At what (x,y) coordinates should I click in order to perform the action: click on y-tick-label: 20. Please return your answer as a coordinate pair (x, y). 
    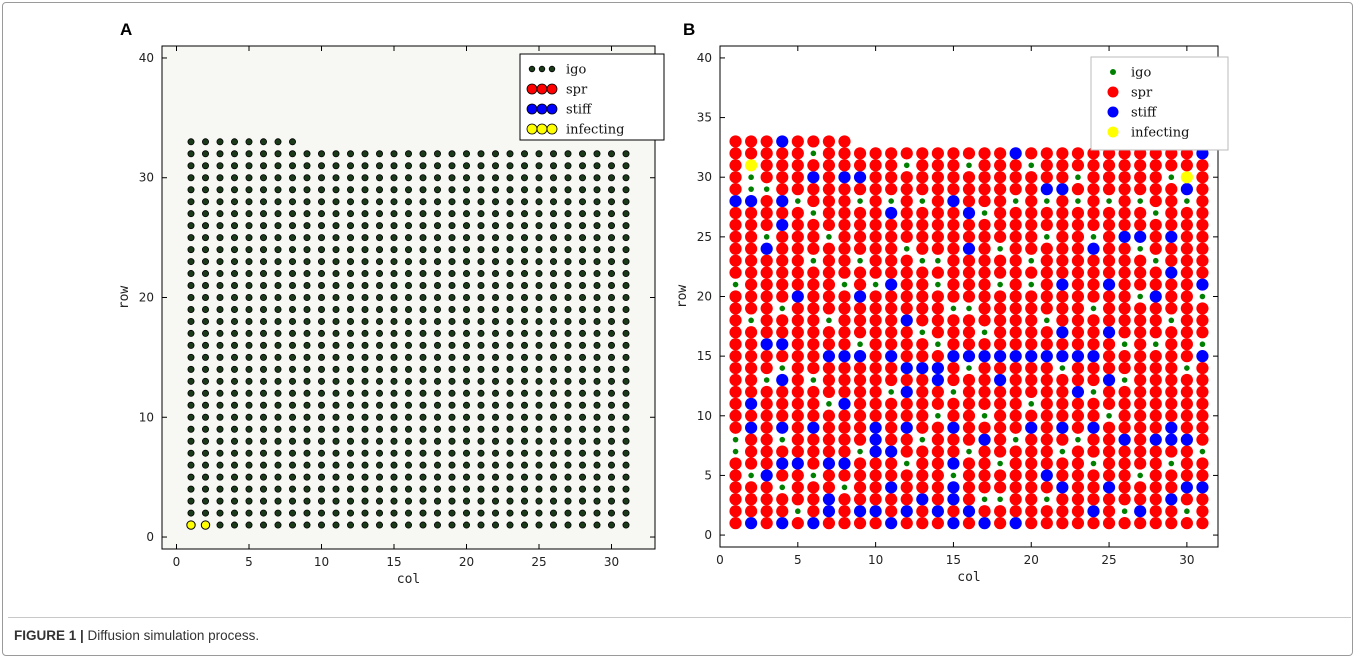
    Looking at the image, I should click on (704, 297).